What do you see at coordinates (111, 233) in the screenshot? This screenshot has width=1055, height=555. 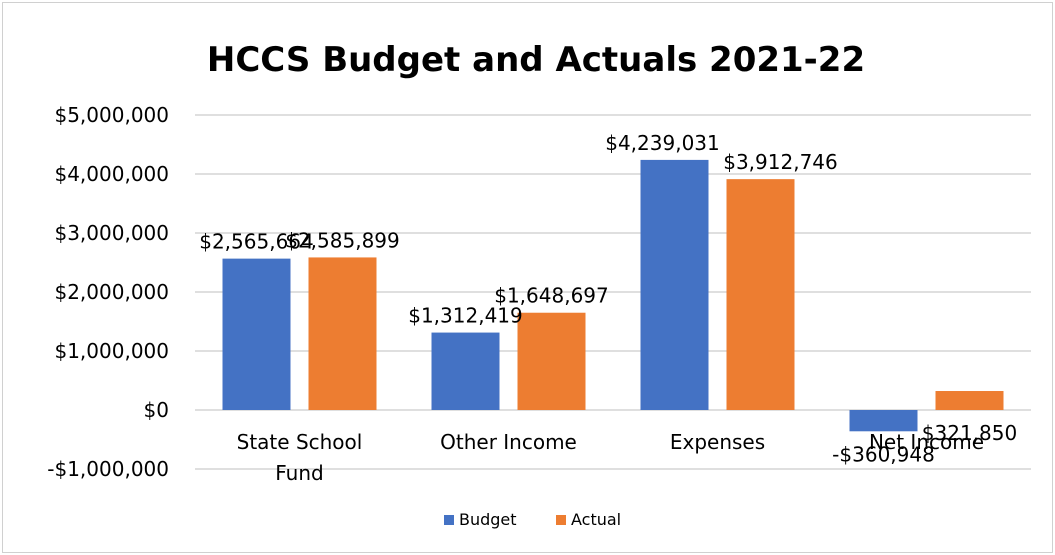 I see `y-tick-label: $3,000,000` at bounding box center [111, 233].